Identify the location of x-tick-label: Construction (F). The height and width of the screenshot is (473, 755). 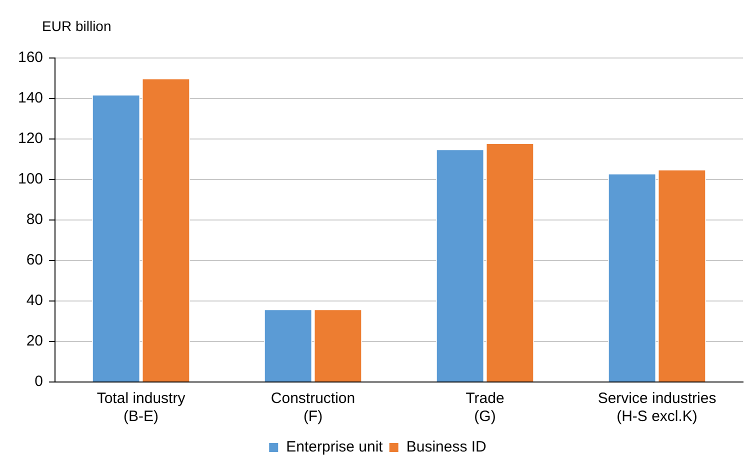
(313, 408).